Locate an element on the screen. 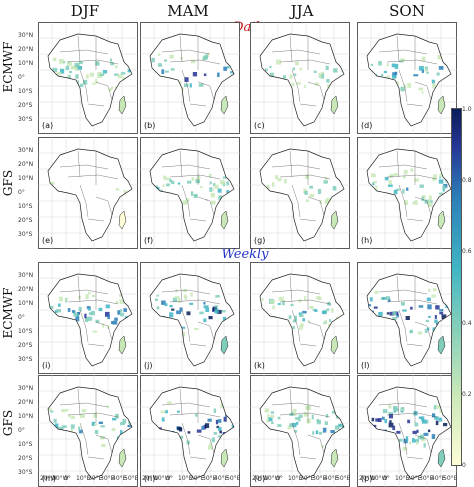 The height and width of the screenshot is (487, 474). panel-label: (n) is located at coordinates (150, 478).